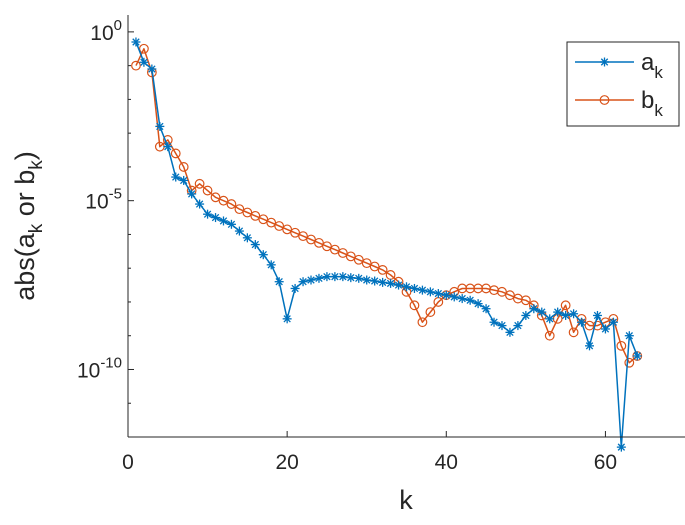 The image size is (685, 525). What do you see at coordinates (286, 462) in the screenshot?
I see `x-tick-label: 20` at bounding box center [286, 462].